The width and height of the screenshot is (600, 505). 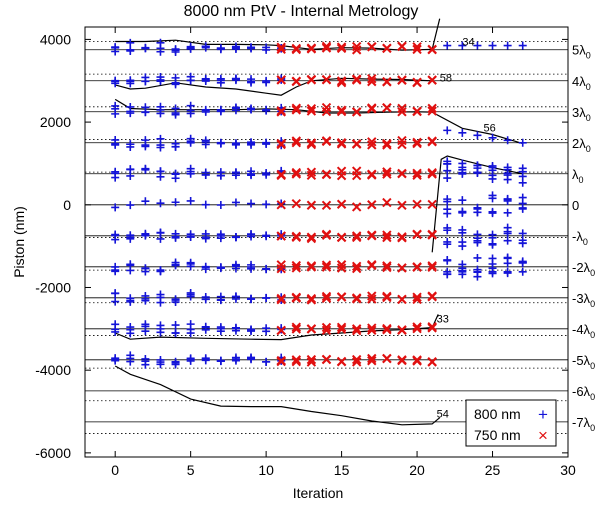 I want to click on y-tick-label: -4000, so click(x=53, y=370).